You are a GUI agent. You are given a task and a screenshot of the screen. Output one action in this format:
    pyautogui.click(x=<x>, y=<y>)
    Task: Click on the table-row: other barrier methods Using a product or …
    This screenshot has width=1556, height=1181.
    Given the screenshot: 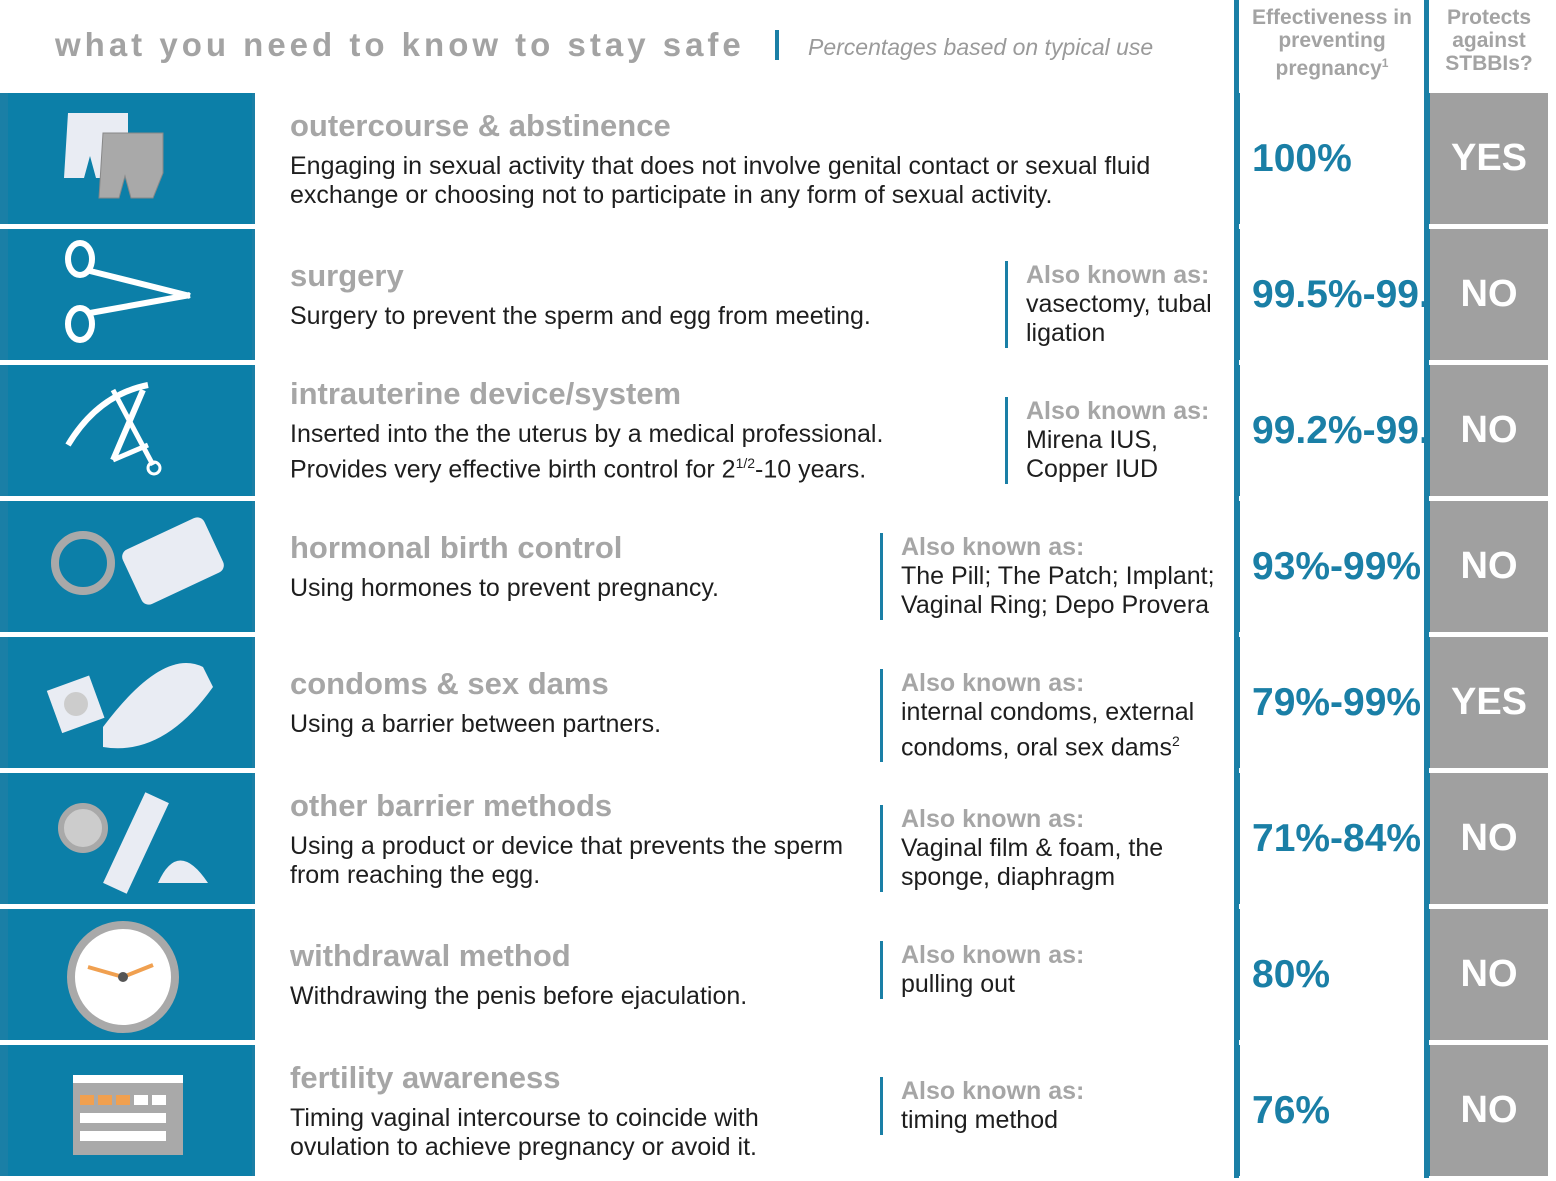 What is the action you would take?
    pyautogui.click(x=778, y=838)
    